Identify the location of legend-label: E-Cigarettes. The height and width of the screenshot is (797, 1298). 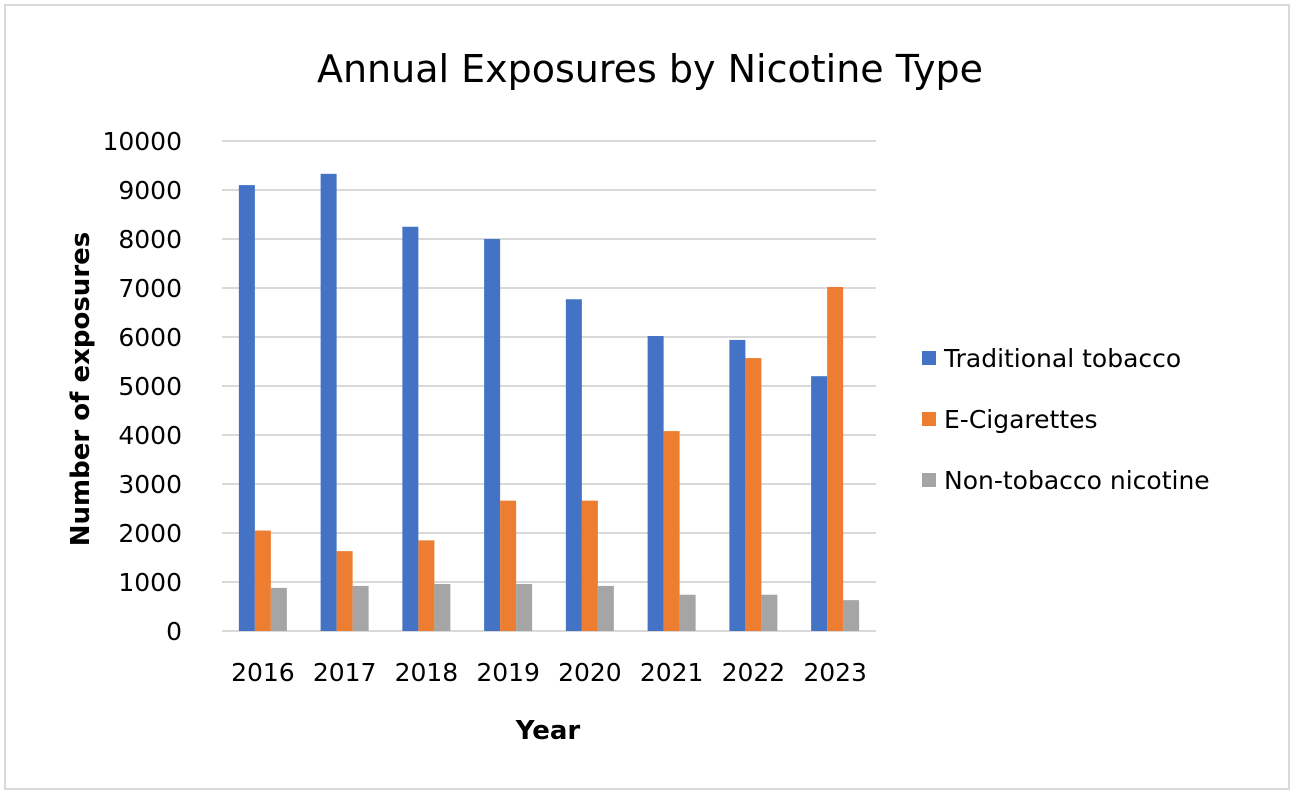
(1021, 419).